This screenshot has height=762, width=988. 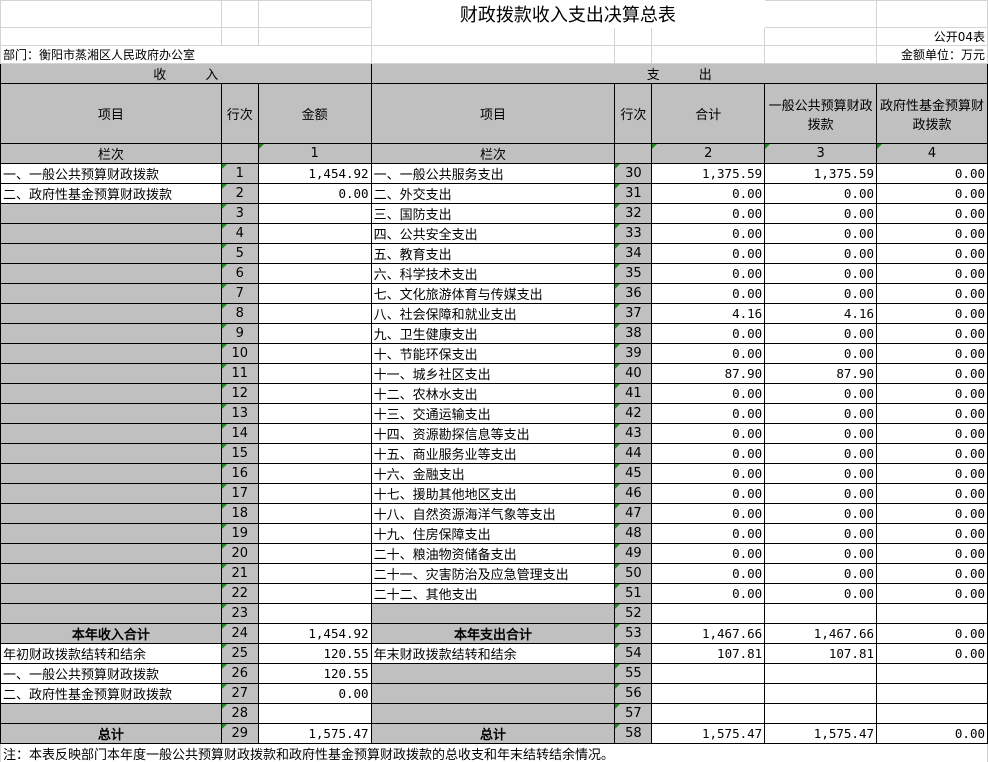 What do you see at coordinates (239, 353) in the screenshot?
I see `income-row-no-cell: 10` at bounding box center [239, 353].